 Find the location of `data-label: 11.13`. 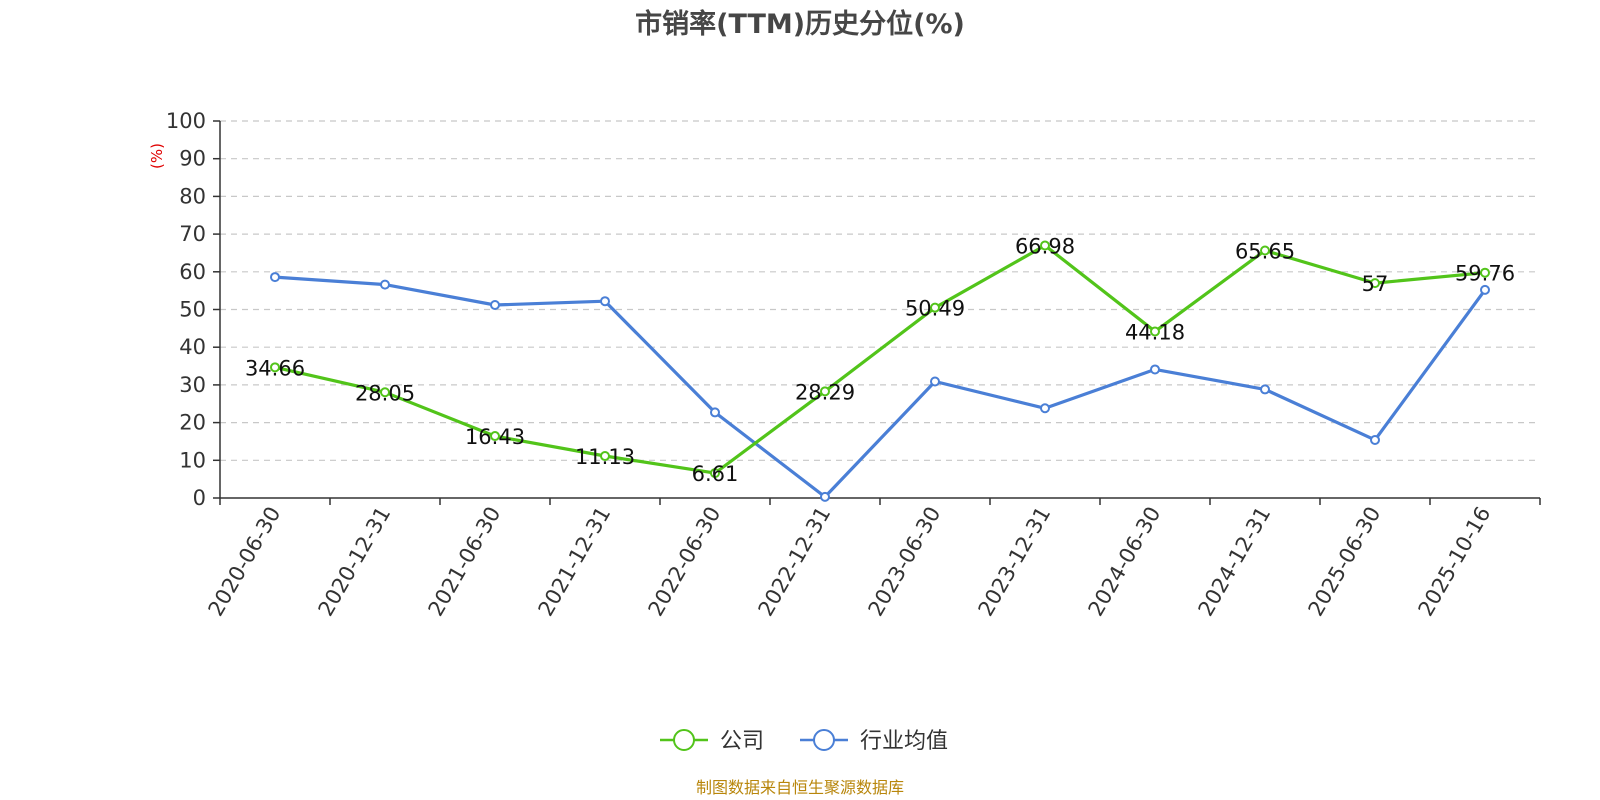

data-label: 11.13 is located at coordinates (605, 457).